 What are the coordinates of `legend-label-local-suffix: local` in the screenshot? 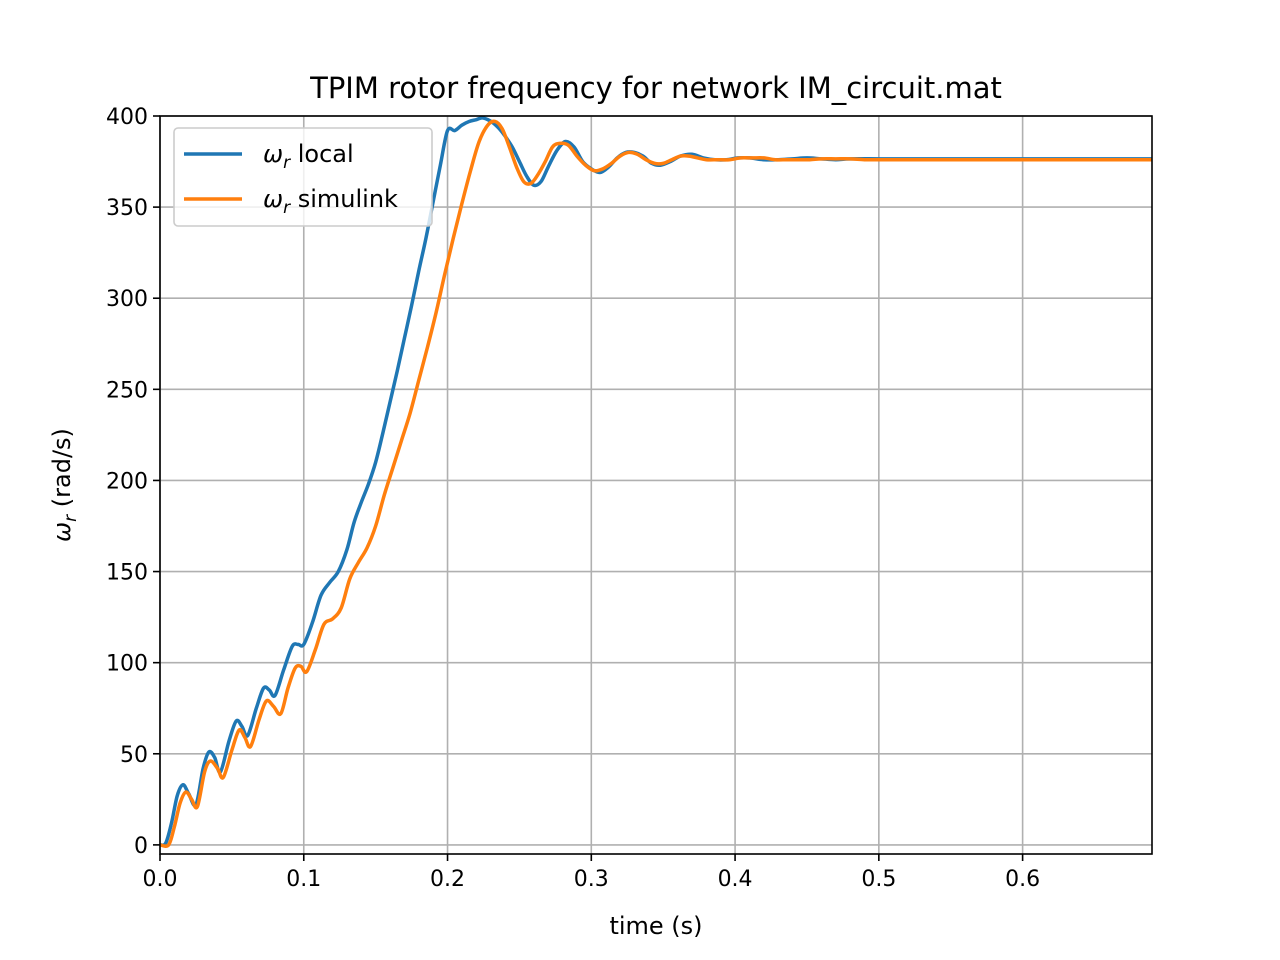 It's located at (322, 154).